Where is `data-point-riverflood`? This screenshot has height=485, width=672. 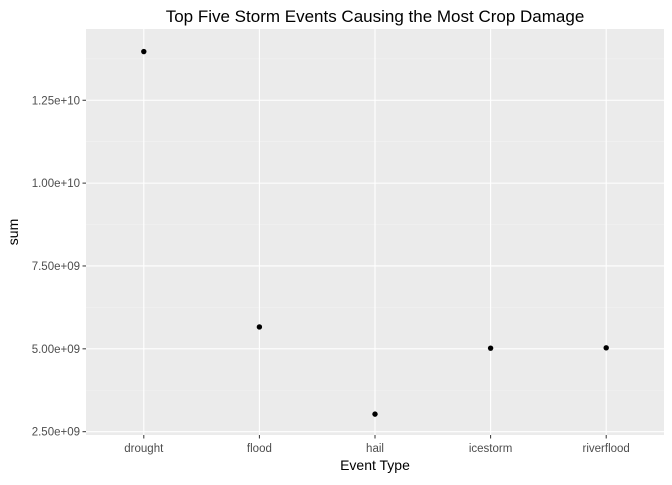
data-point-riverflood is located at coordinates (606, 348).